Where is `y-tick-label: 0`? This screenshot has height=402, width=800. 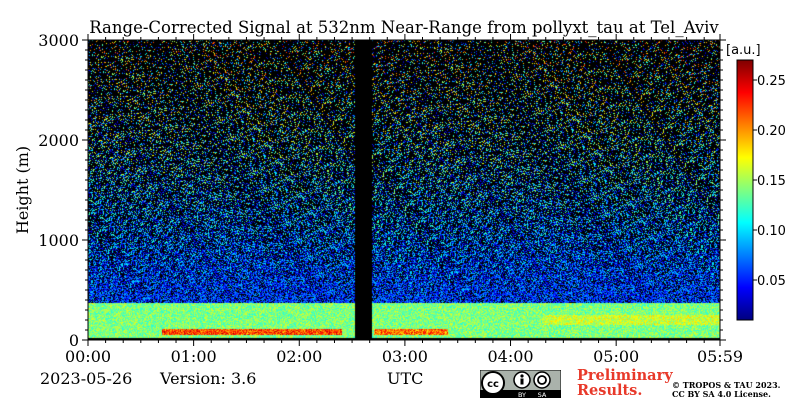 y-tick-label: 0 is located at coordinates (74, 340).